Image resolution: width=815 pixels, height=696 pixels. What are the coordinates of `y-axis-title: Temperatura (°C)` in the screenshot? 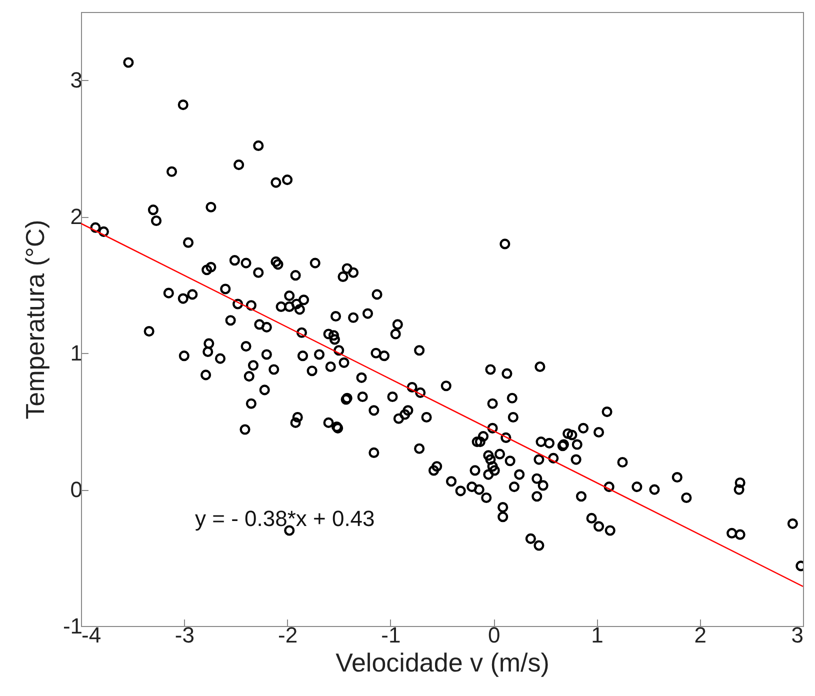 It's located at (35, 320).